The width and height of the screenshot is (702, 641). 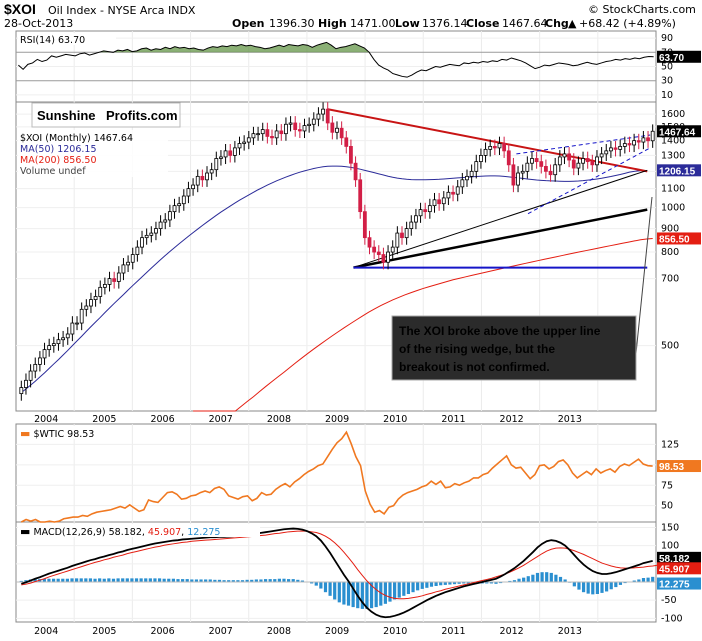 I want to click on macd-tick-label: 150, so click(x=670, y=527).